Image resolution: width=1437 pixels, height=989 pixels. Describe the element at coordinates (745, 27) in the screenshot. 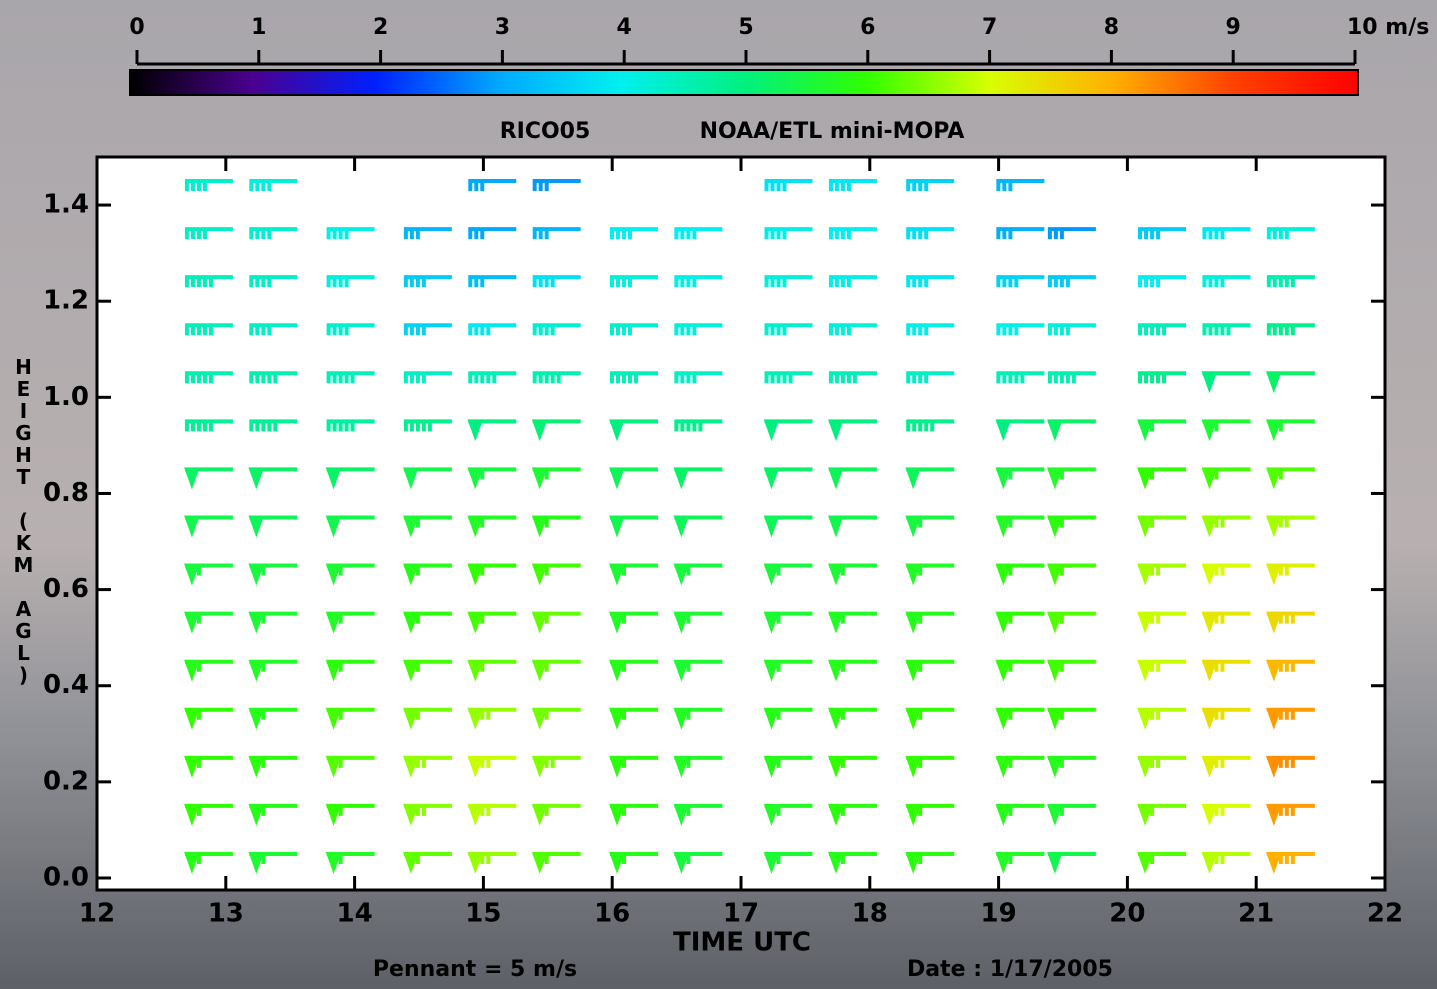

I see `colorbar-tick-label: 5` at that location.